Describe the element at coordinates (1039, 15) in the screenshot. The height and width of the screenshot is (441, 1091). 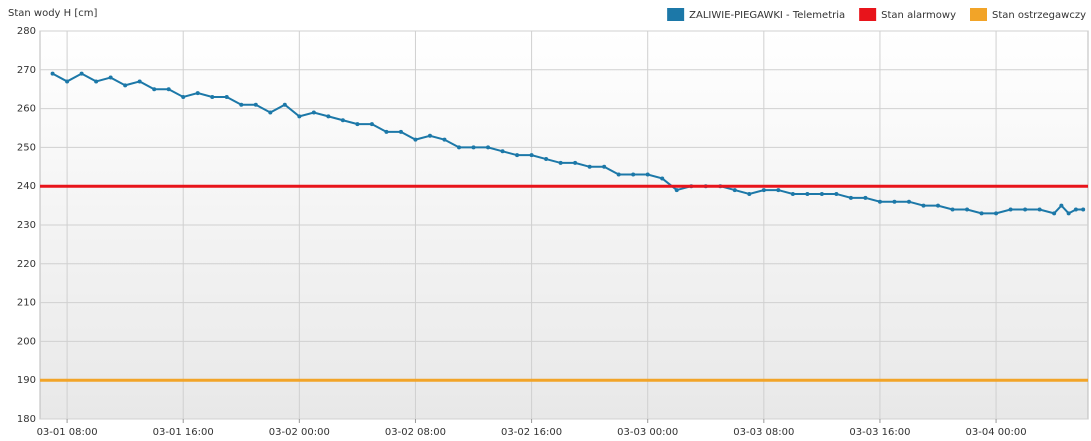
I see `legend-label: Stan ostrzegawczy` at that location.